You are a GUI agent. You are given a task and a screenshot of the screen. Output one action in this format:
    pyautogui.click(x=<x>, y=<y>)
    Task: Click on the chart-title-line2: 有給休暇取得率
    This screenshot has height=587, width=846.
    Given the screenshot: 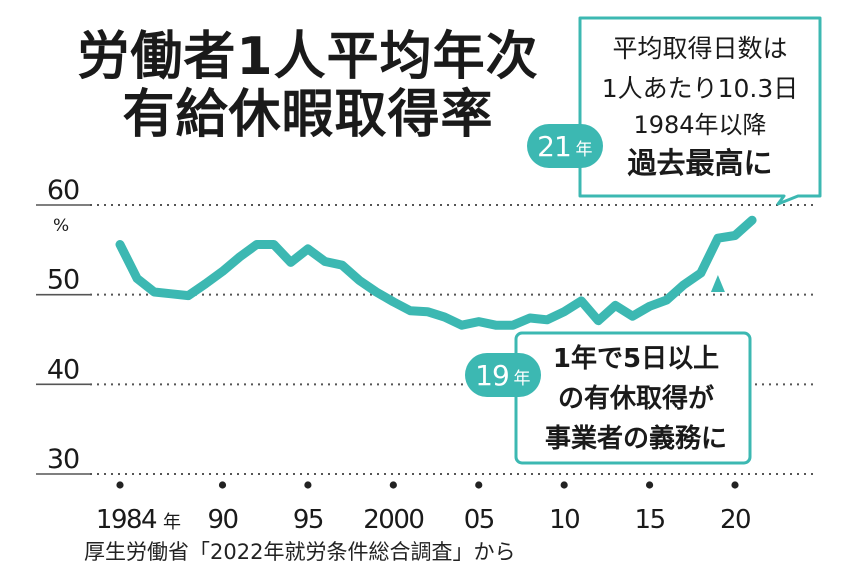 What is the action you would take?
    pyautogui.click(x=308, y=115)
    